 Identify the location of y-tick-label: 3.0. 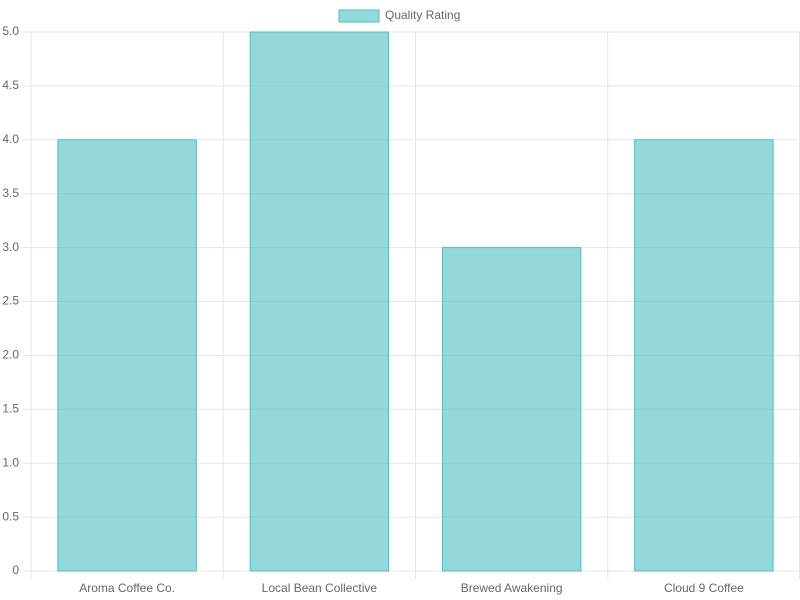
(10, 247).